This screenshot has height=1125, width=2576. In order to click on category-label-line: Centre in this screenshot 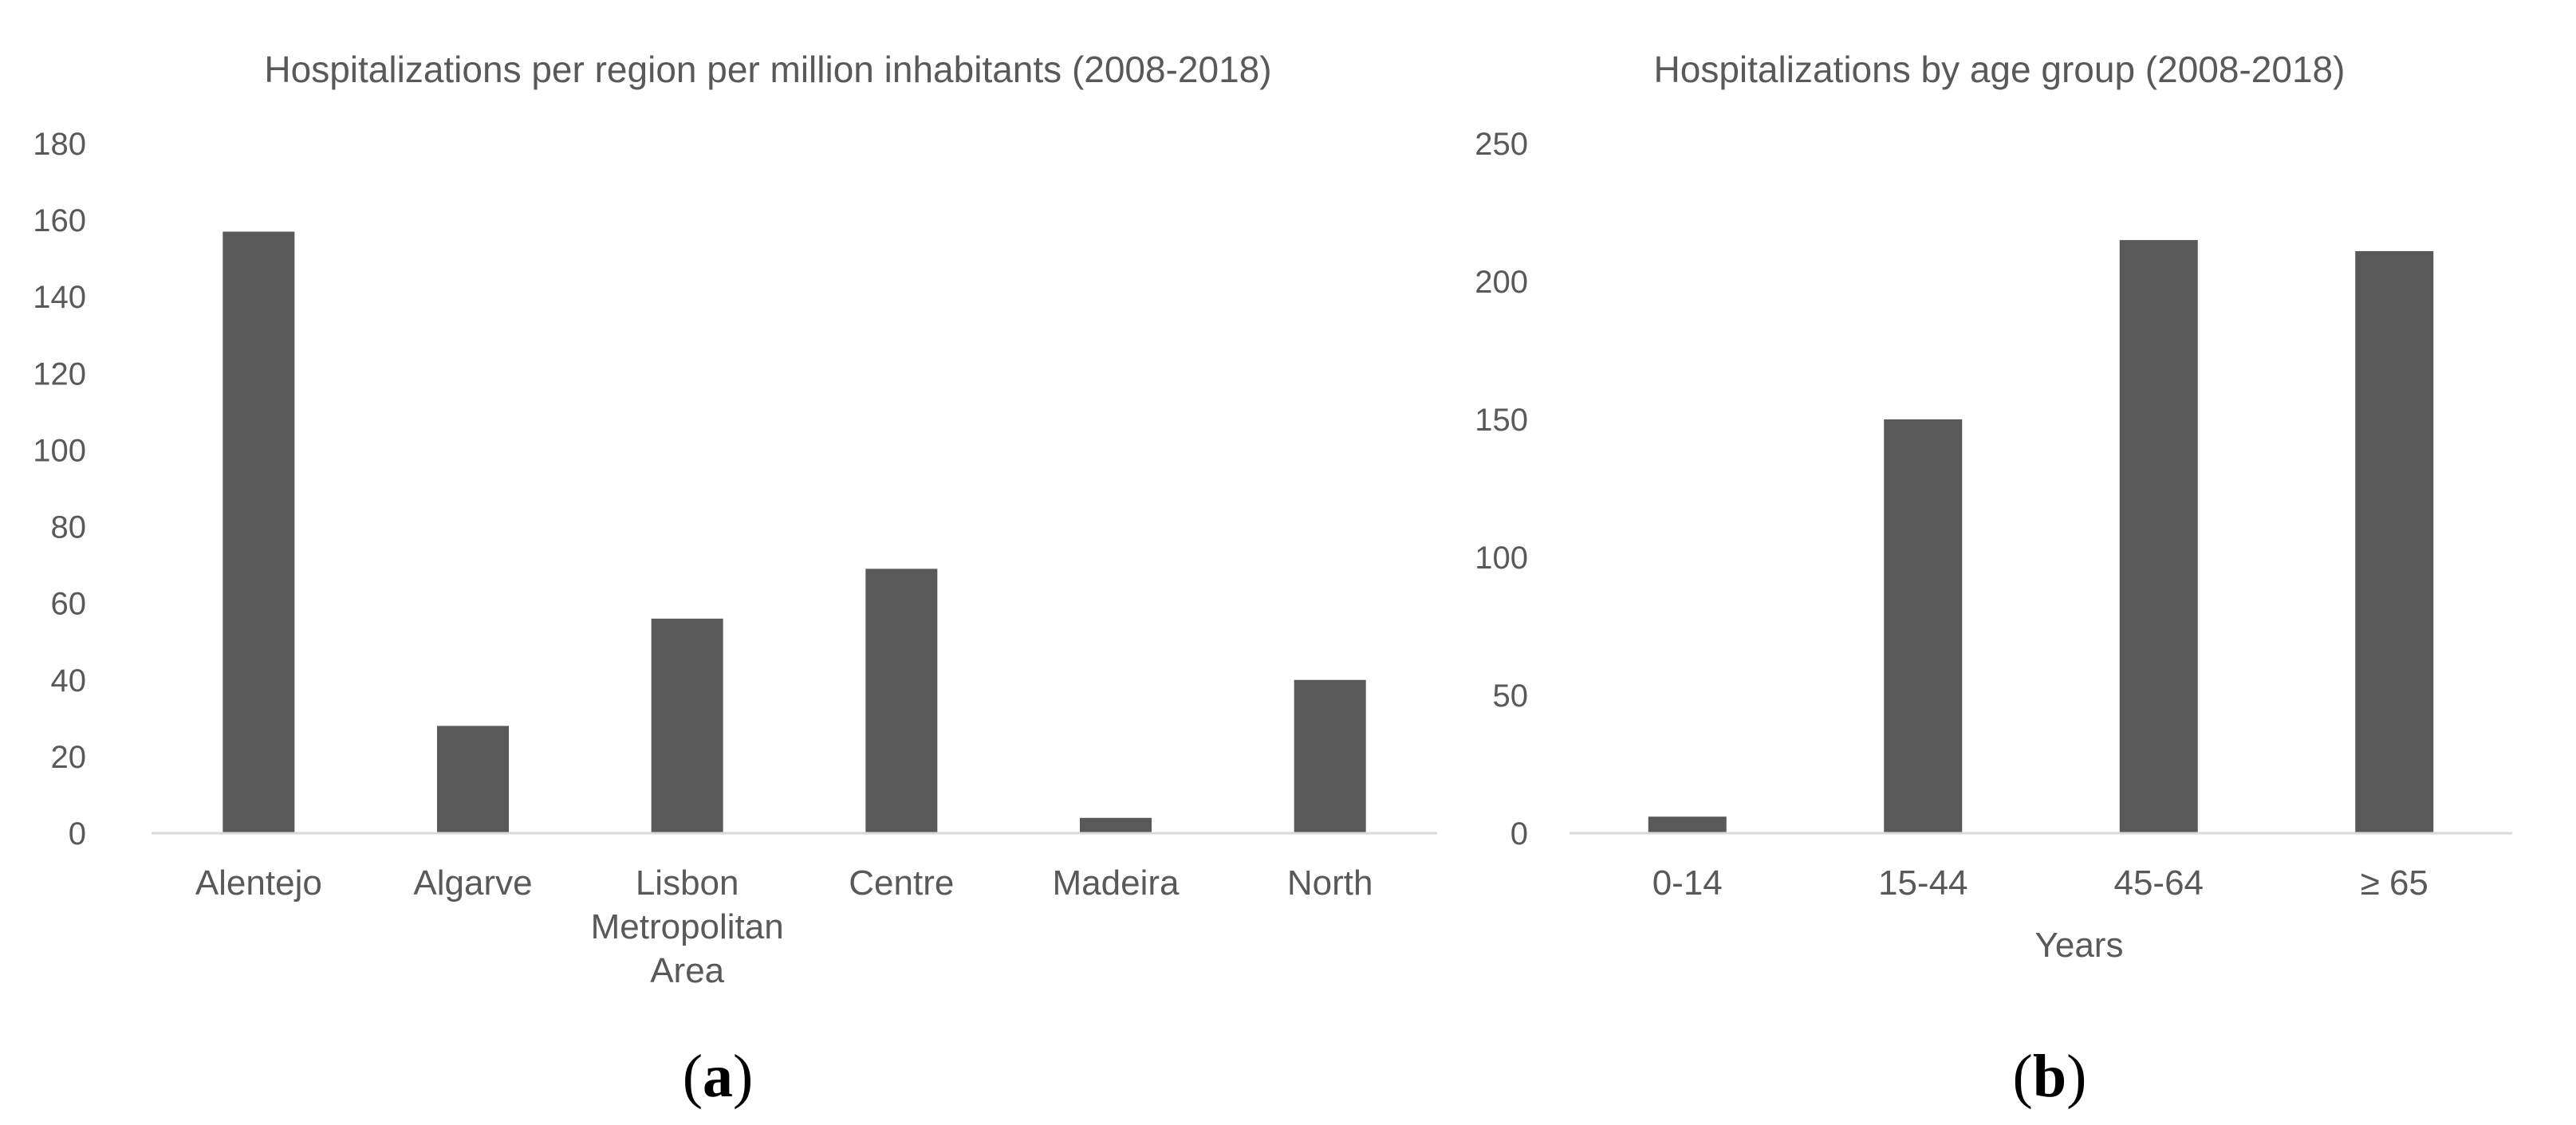, I will do `click(901, 883)`.